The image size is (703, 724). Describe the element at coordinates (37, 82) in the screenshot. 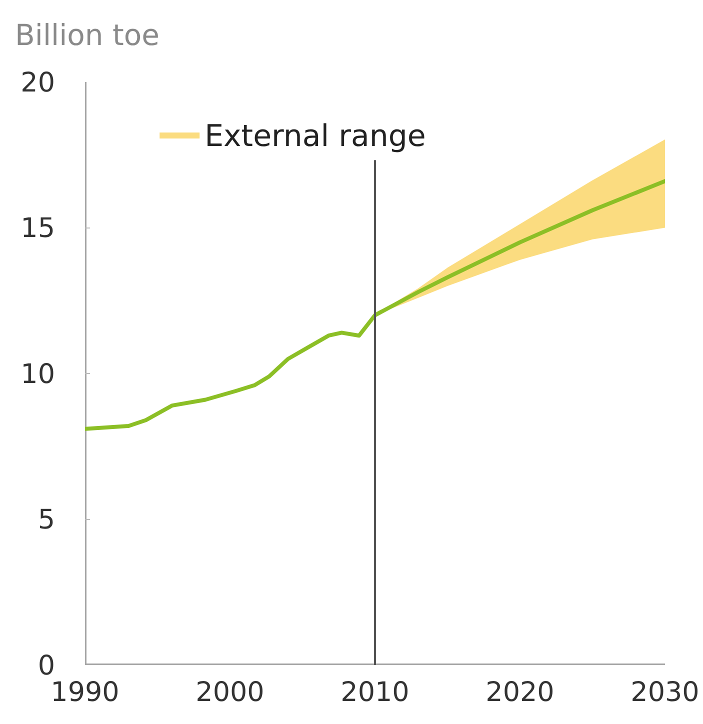

I see `y-tick-label: 20` at that location.